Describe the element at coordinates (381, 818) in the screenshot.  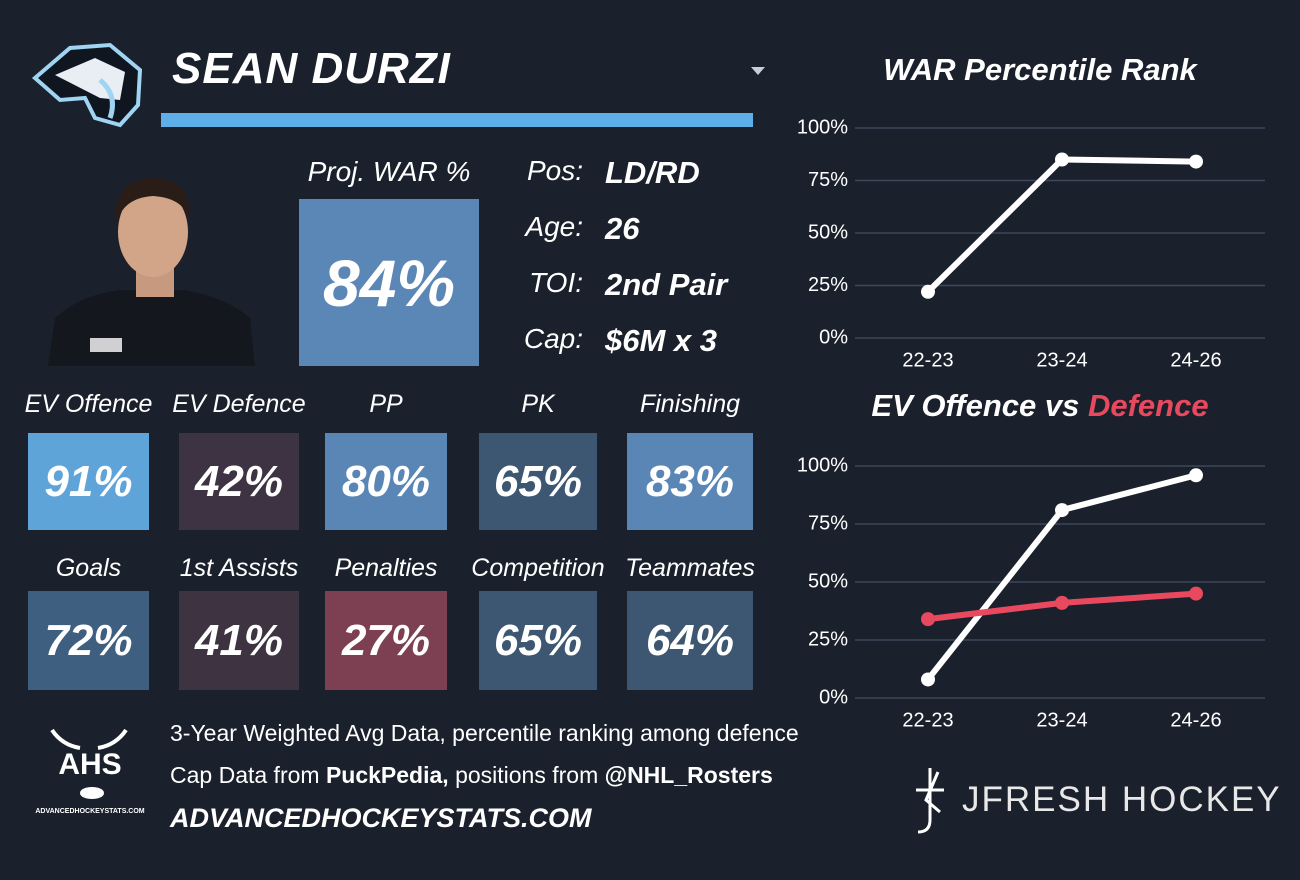
I see `footer-site: ADVANCEDHOCKEYSTATS.COM` at that location.